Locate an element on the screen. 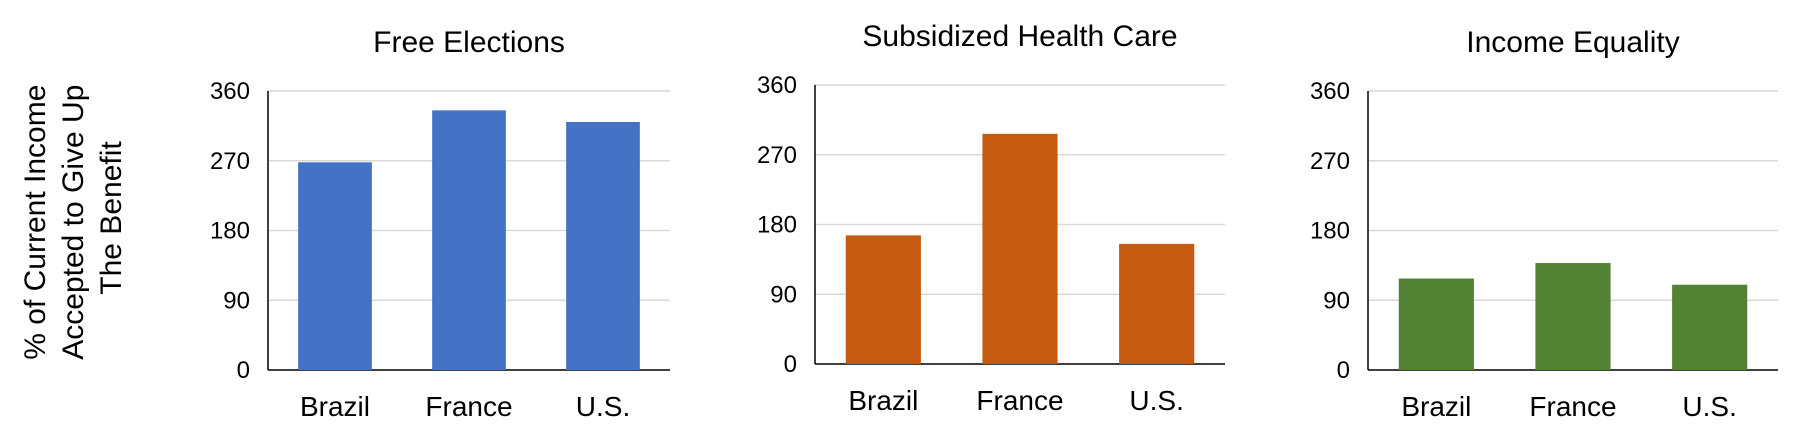 The width and height of the screenshot is (1796, 438). chart-title: Subsidized Health Care is located at coordinates (1019, 36).